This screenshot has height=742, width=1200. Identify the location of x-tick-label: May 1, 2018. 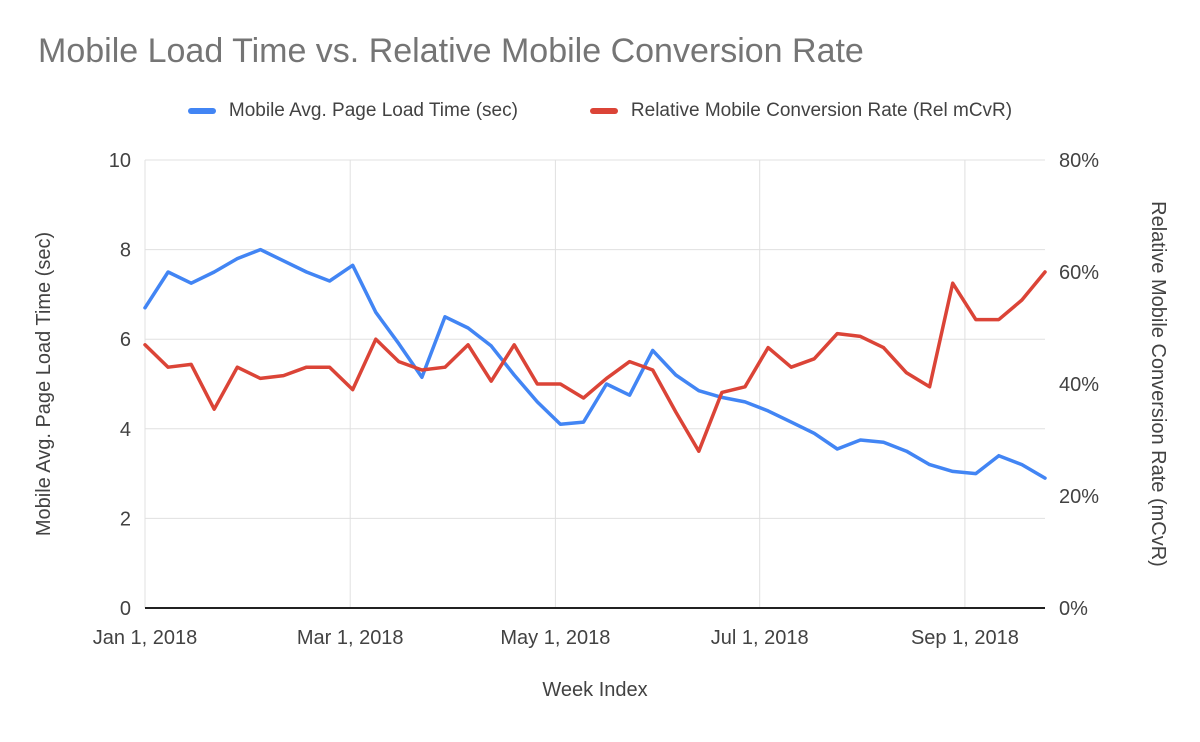
(555, 638).